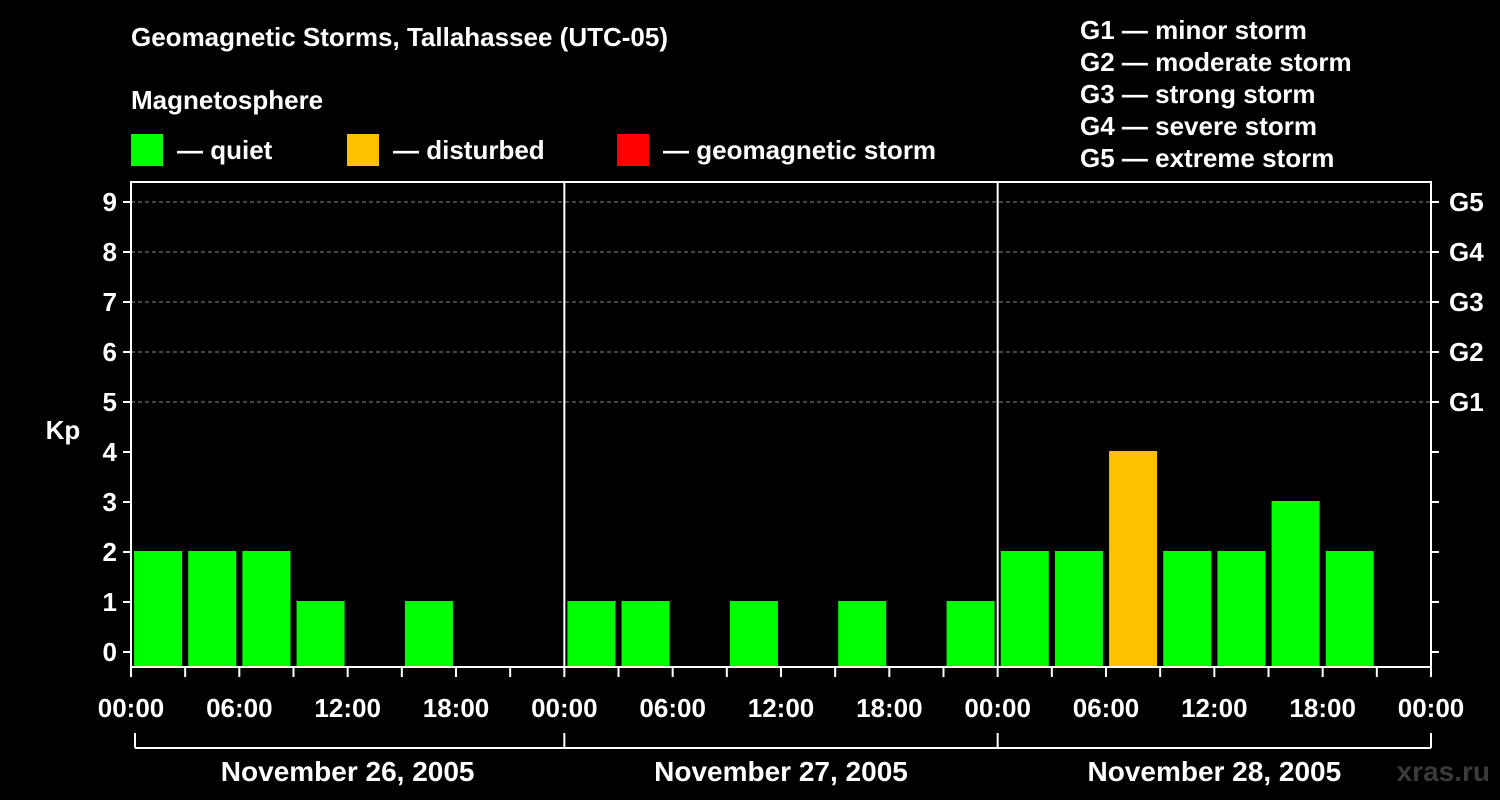 The width and height of the screenshot is (1500, 800). Describe the element at coordinates (400, 37) in the screenshot. I see `chart-title: Geomagnetic Storms, Tallahassee (UTC-05)` at that location.